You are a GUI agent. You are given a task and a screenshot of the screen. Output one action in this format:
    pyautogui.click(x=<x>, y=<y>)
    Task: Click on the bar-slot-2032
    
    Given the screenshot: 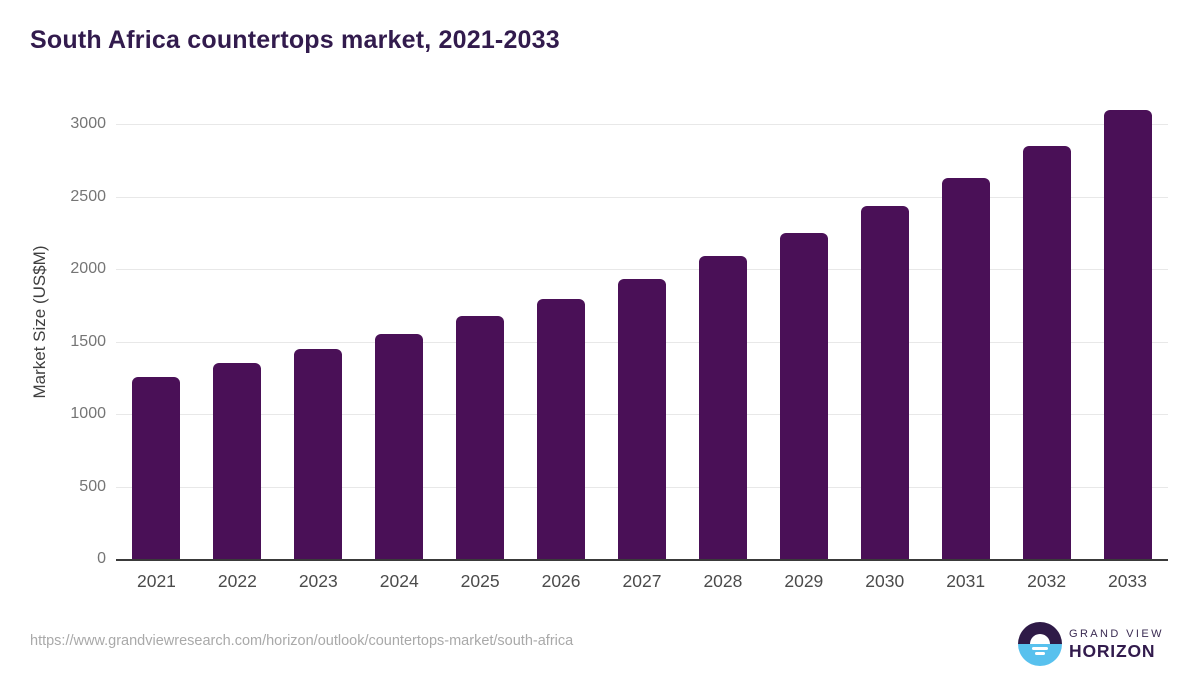 What is the action you would take?
    pyautogui.click(x=1046, y=341)
    